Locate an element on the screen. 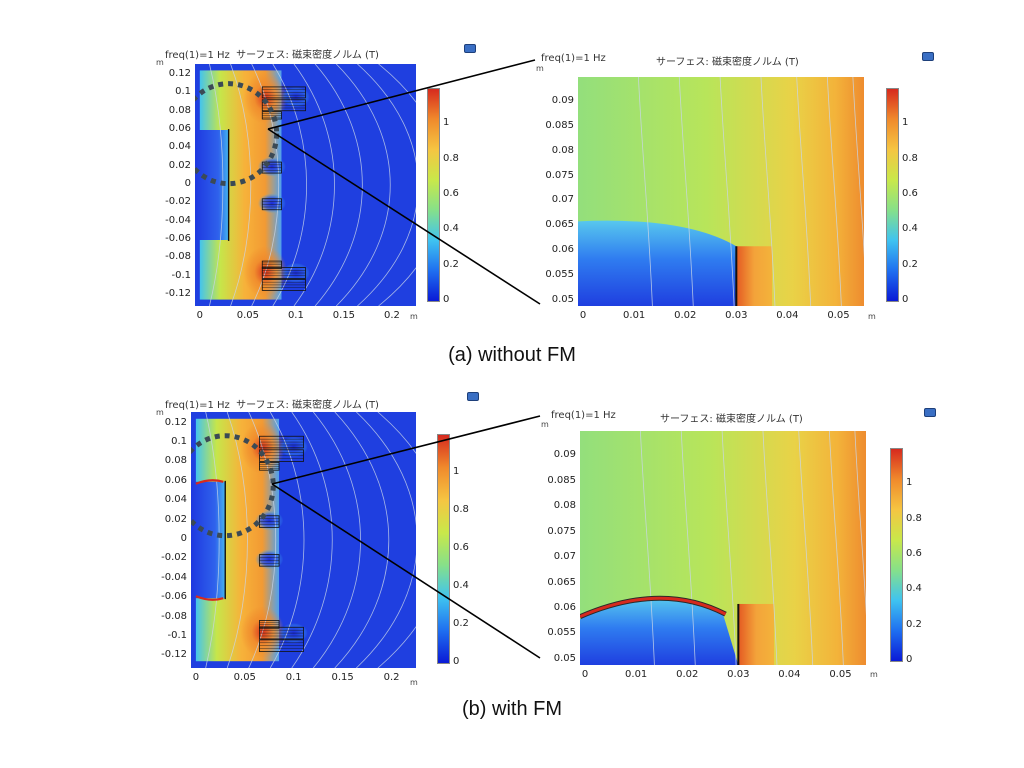 The image size is (1024, 768). y-tick-label: -0.06 is located at coordinates (178, 238).